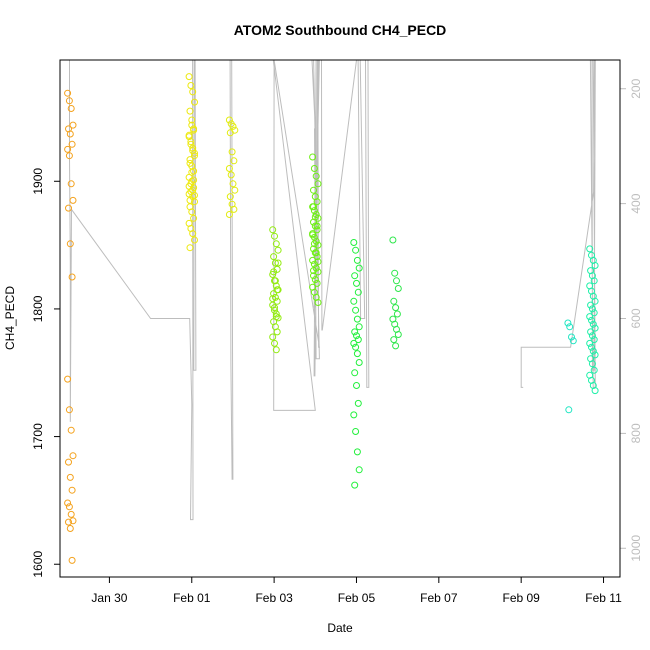 The height and width of the screenshot is (650, 650). Describe the element at coordinates (340, 628) in the screenshot. I see `x-axis-label: Date` at that location.